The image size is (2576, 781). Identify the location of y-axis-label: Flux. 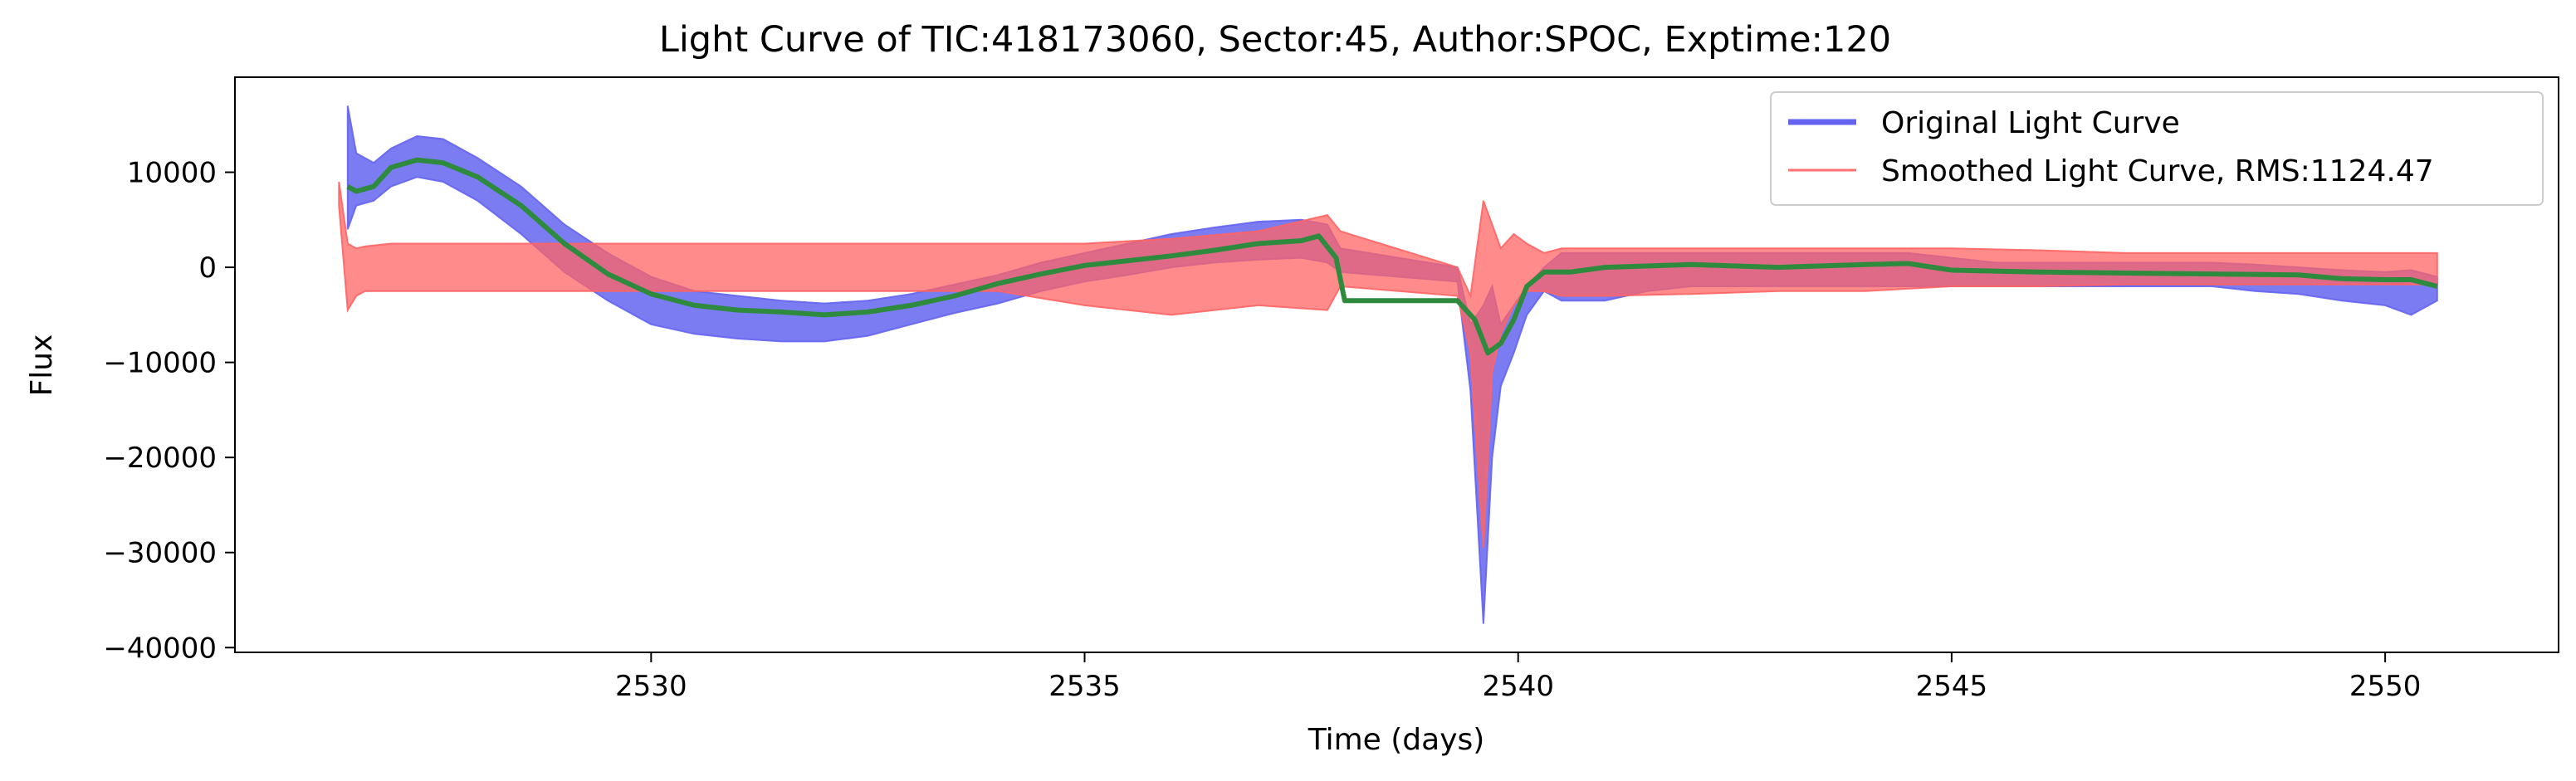
(42, 365).